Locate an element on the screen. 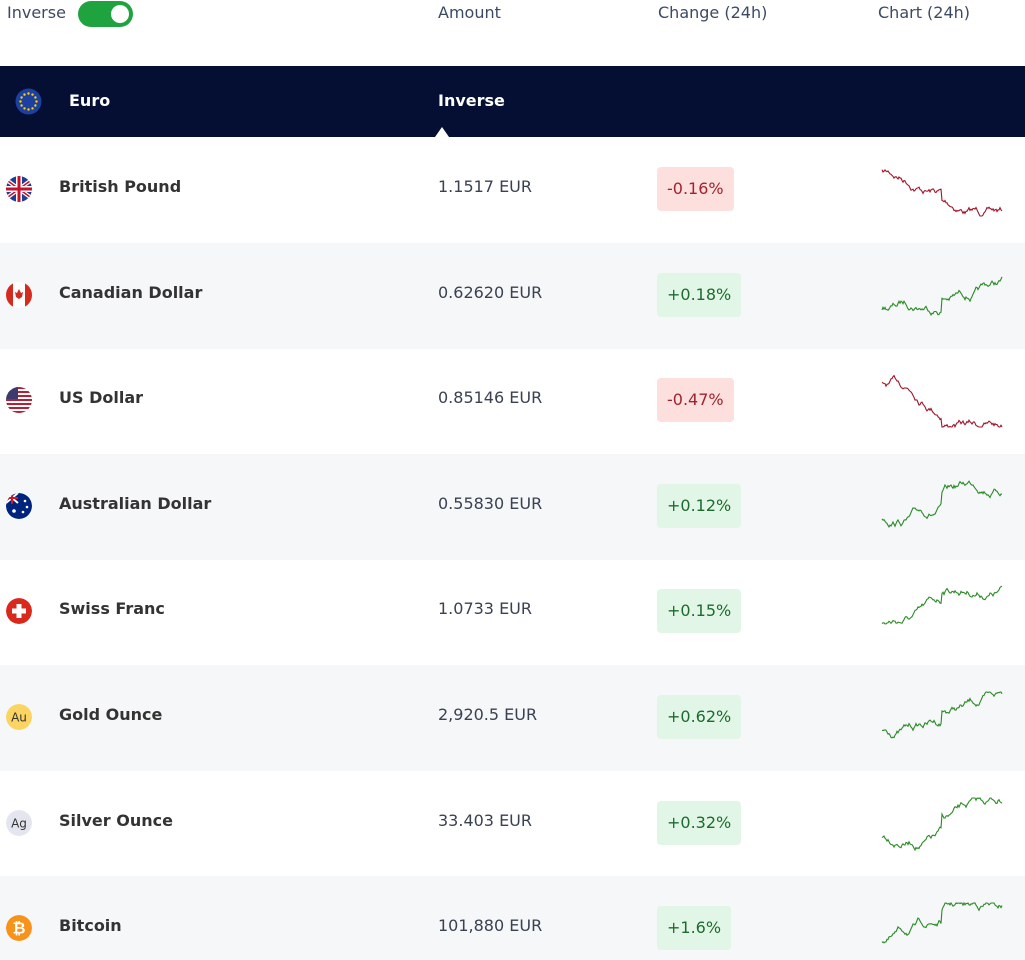 The image size is (1025, 960). currency-row: US Dollar 0.85146 EUR -0.47% is located at coordinates (512, 401).